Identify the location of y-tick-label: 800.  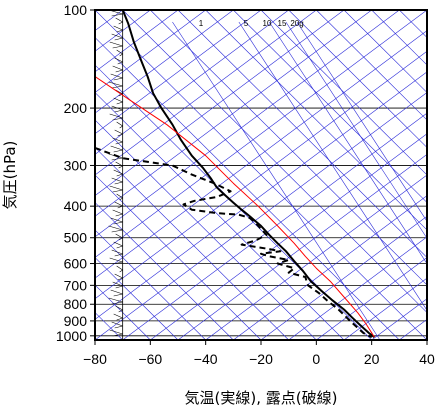
(76, 304).